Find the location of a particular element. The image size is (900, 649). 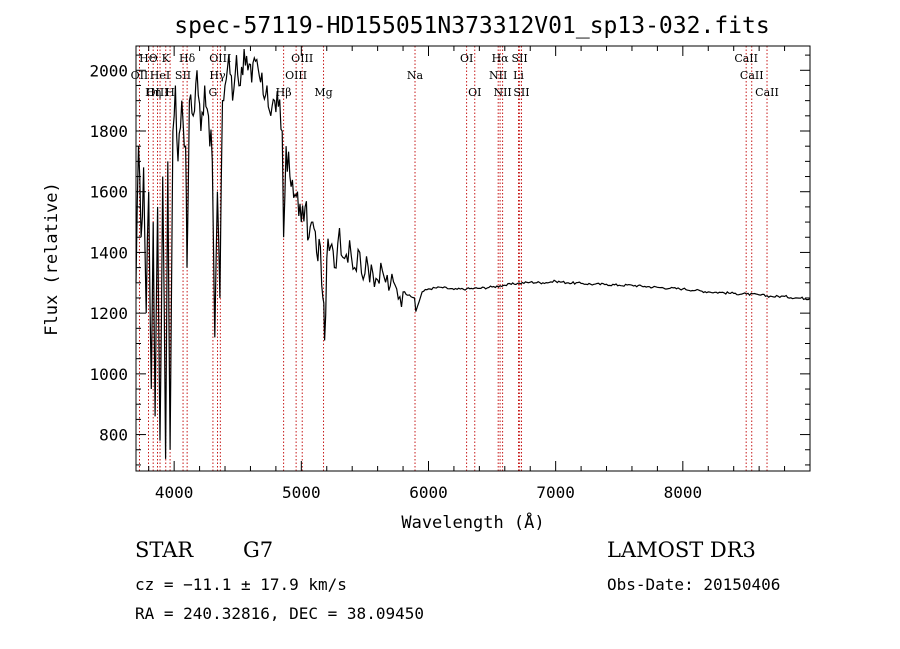

x-tick-label: 7000 is located at coordinates (555, 492).